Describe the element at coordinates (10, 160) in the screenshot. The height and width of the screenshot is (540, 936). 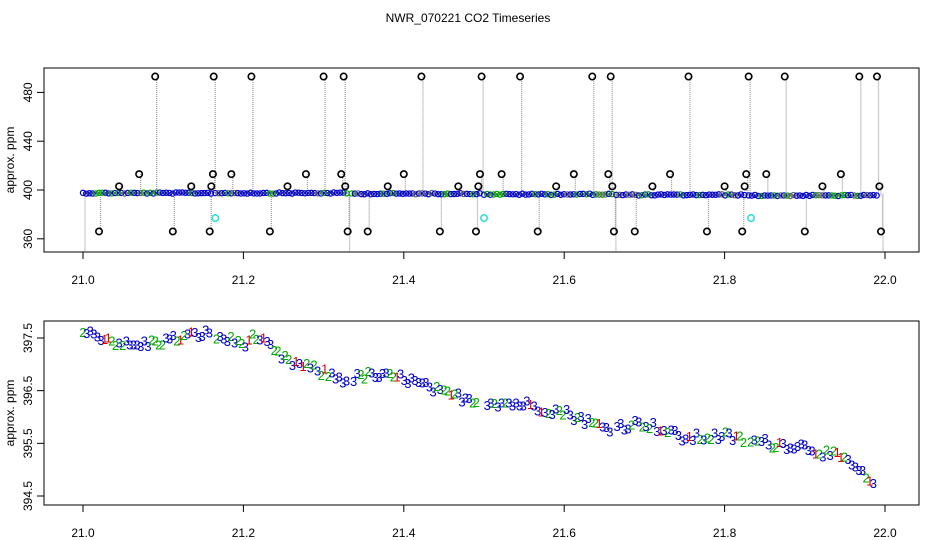
I see `top-y-axis-label: approx. ppm` at that location.